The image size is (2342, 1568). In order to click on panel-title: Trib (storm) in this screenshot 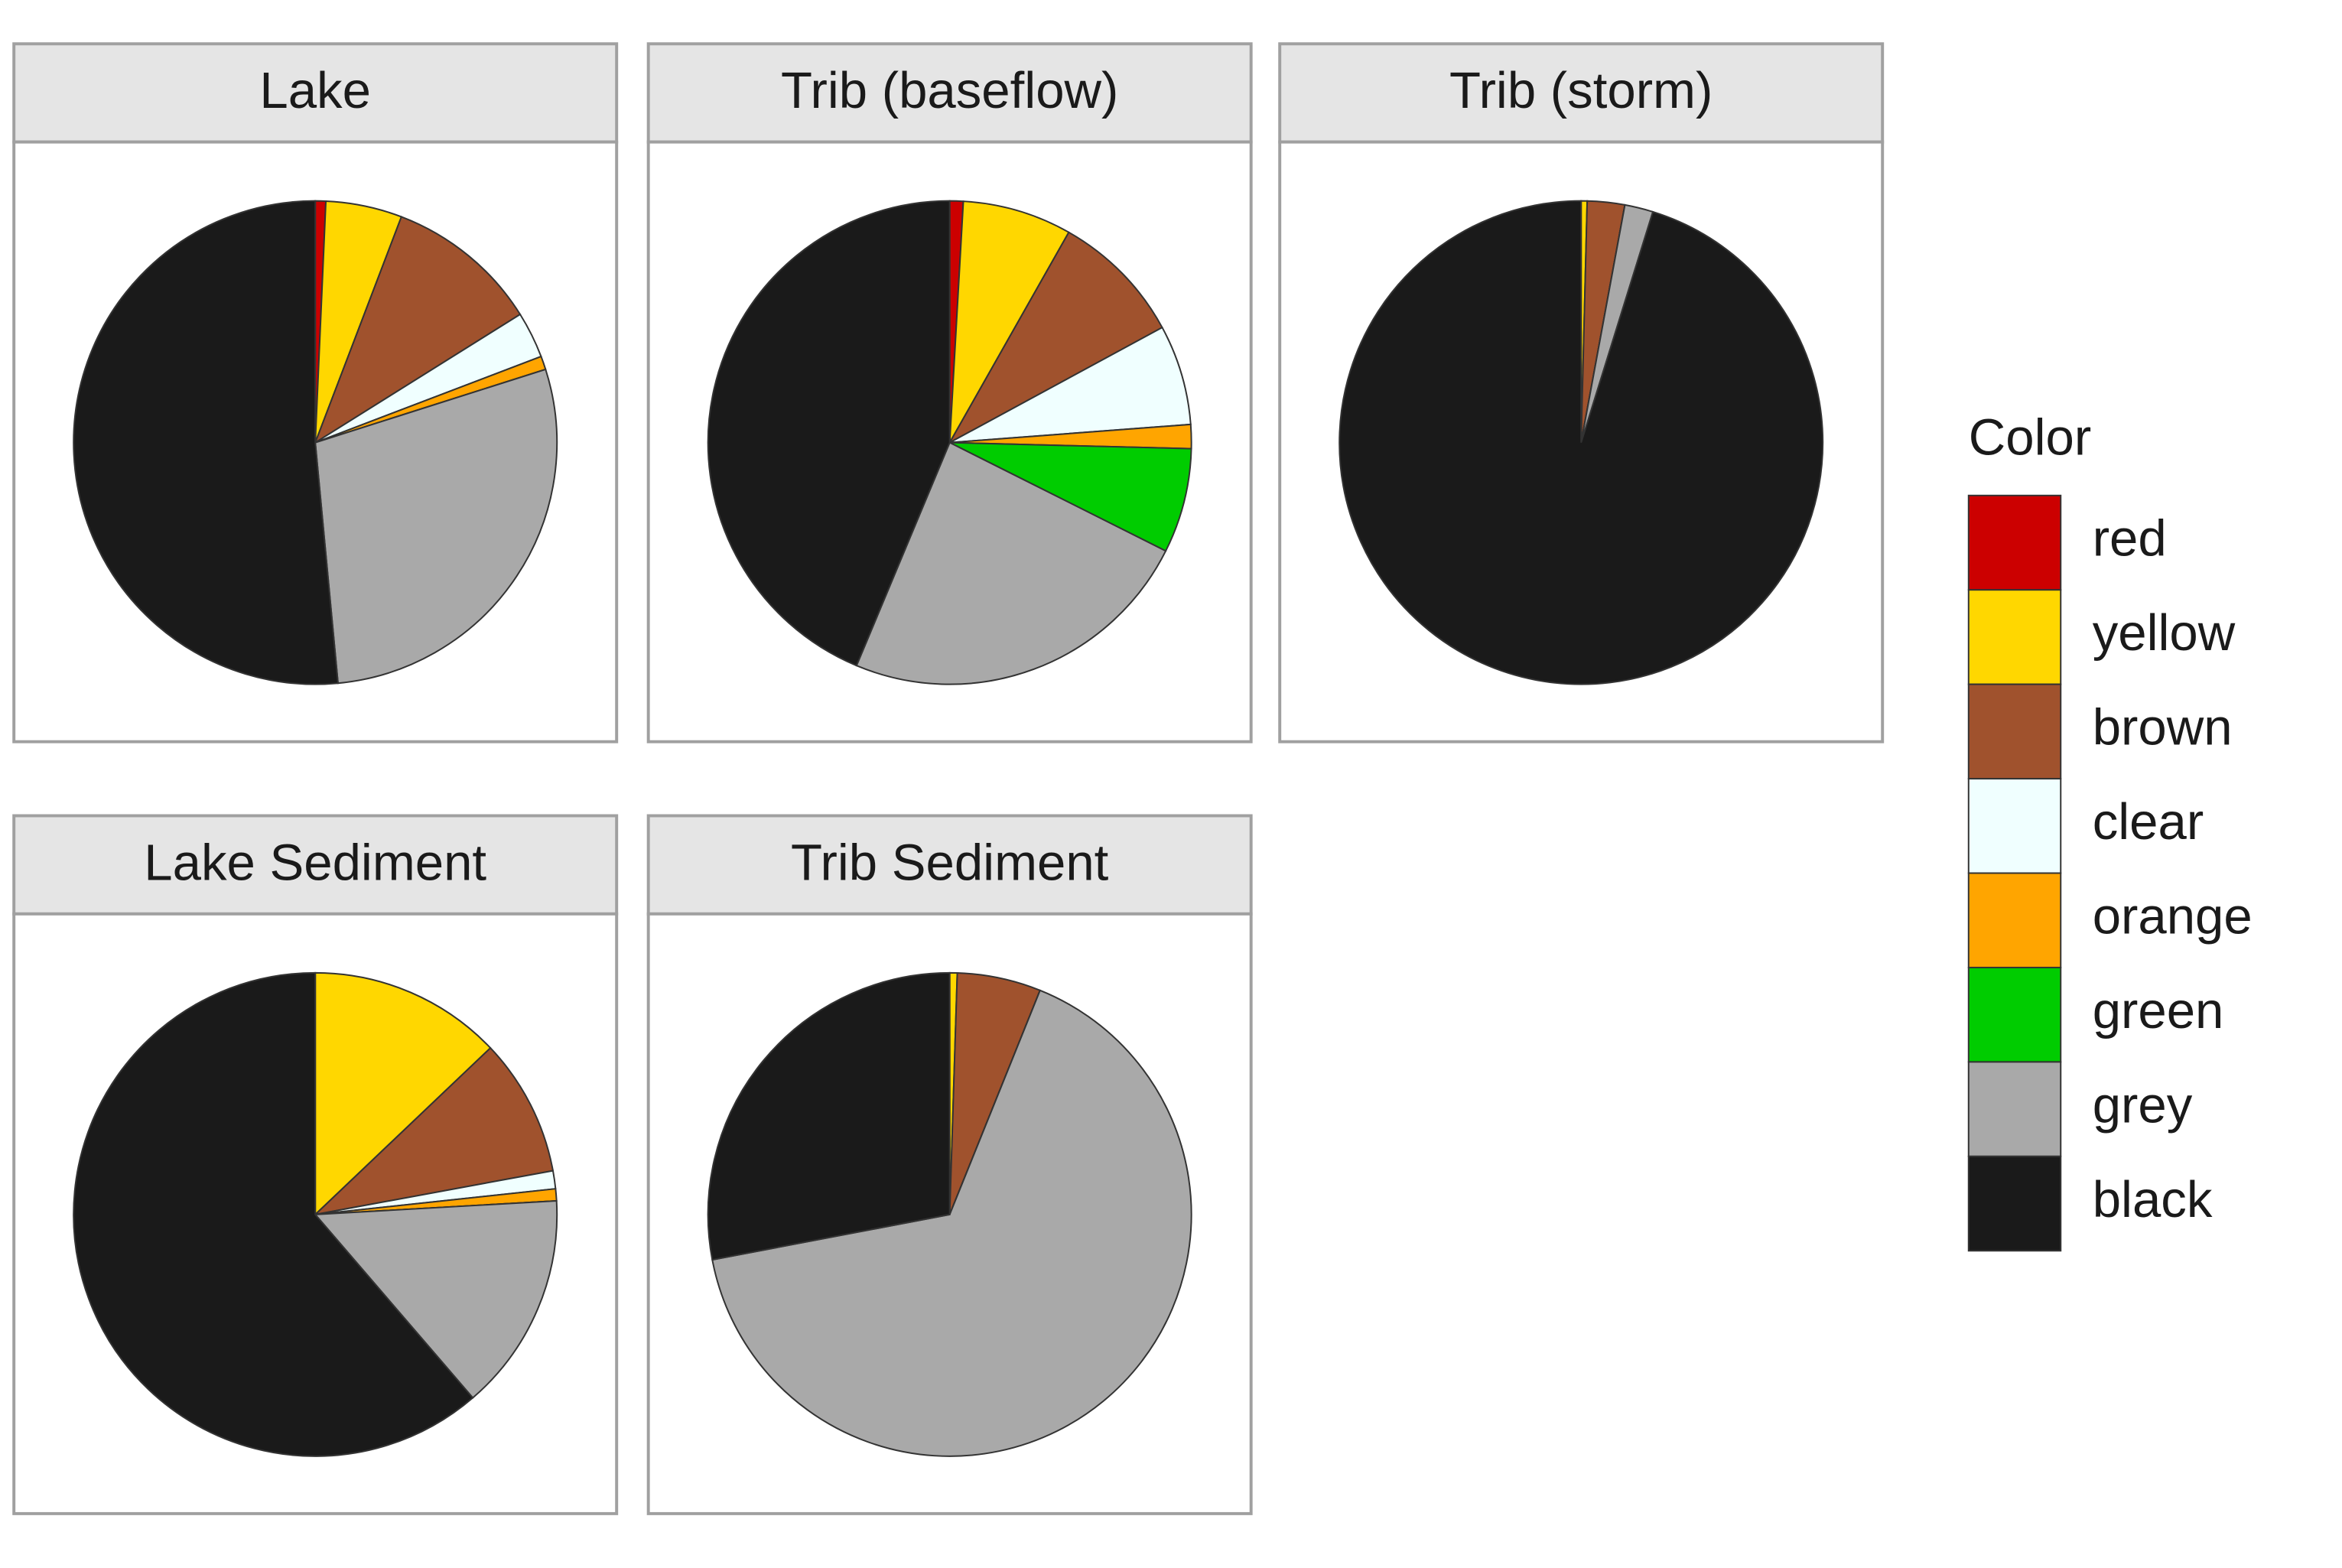, I will do `click(1581, 90)`.